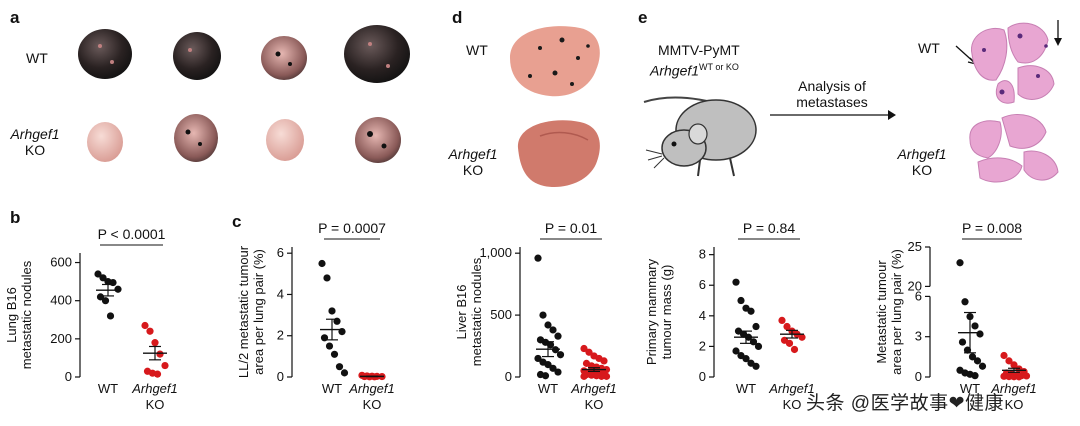 This screenshot has width=1080, height=426. Describe the element at coordinates (461, 312) in the screenshot. I see `y-axis-label-1: Liver B16` at that location.